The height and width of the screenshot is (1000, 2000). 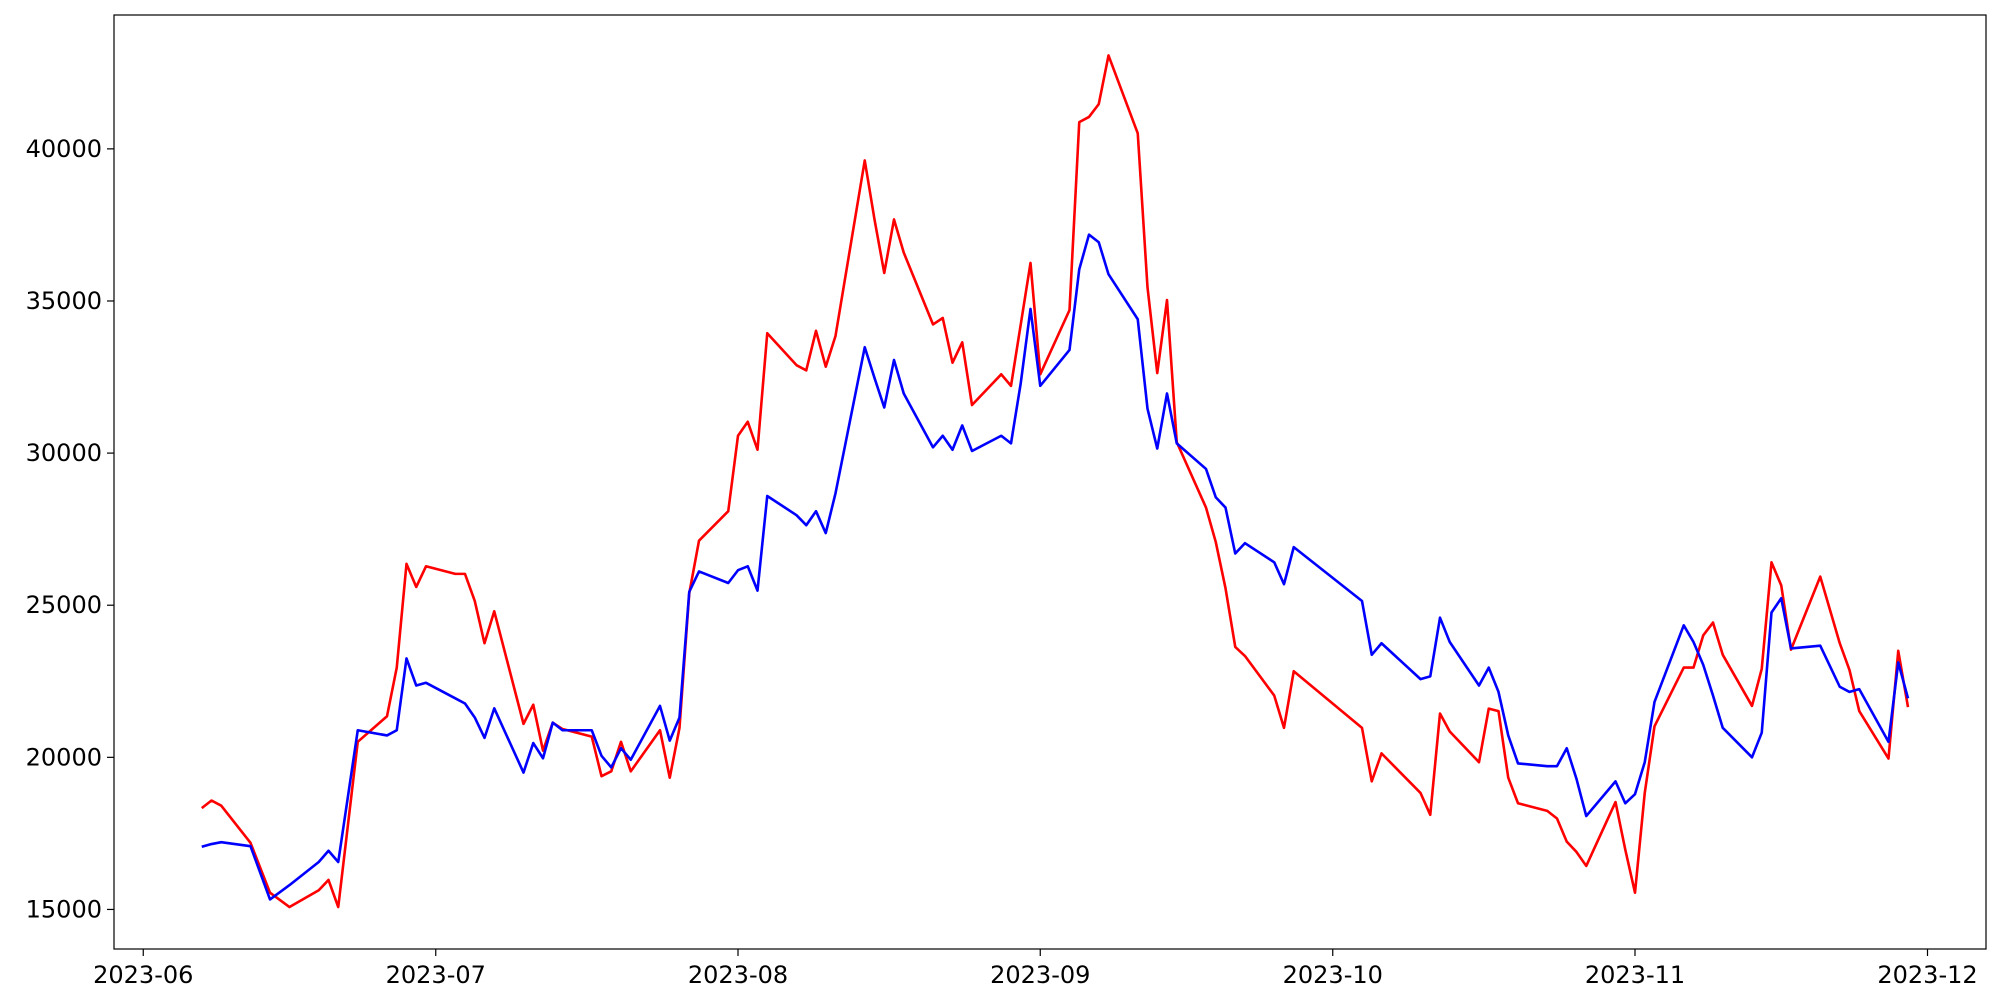 What do you see at coordinates (64, 909) in the screenshot?
I see `y-tick-label: 15000` at bounding box center [64, 909].